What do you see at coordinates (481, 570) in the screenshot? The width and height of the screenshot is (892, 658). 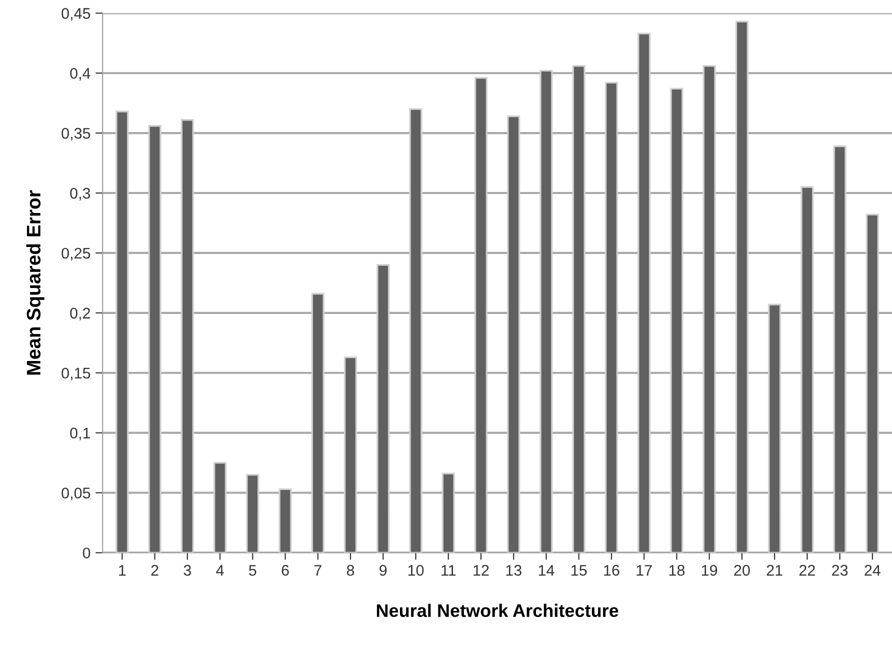 I see `x-tick-label: 12` at bounding box center [481, 570].